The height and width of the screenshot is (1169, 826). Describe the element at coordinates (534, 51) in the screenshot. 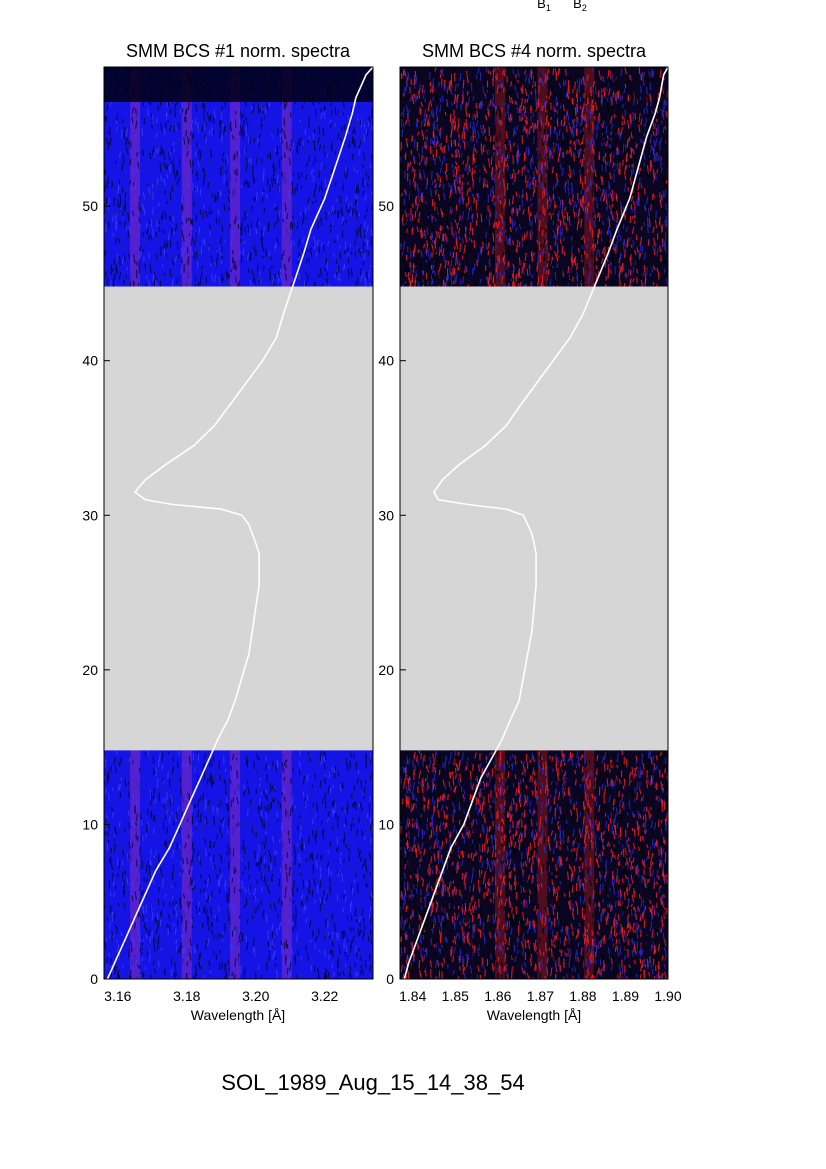

I see `panel-bcs4-title: SMM BCS #4 norm. spectra` at that location.